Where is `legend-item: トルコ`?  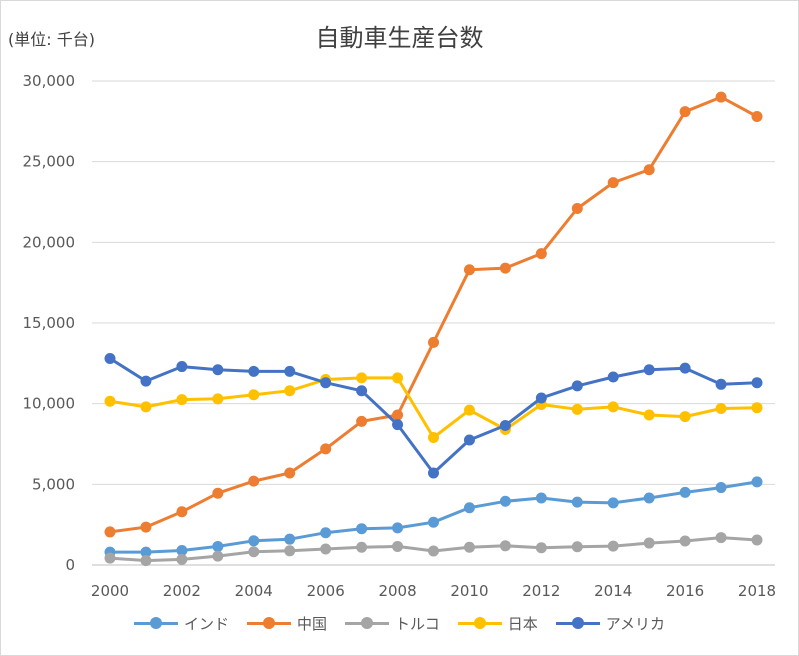
legend-item: トルコ is located at coordinates (392, 623).